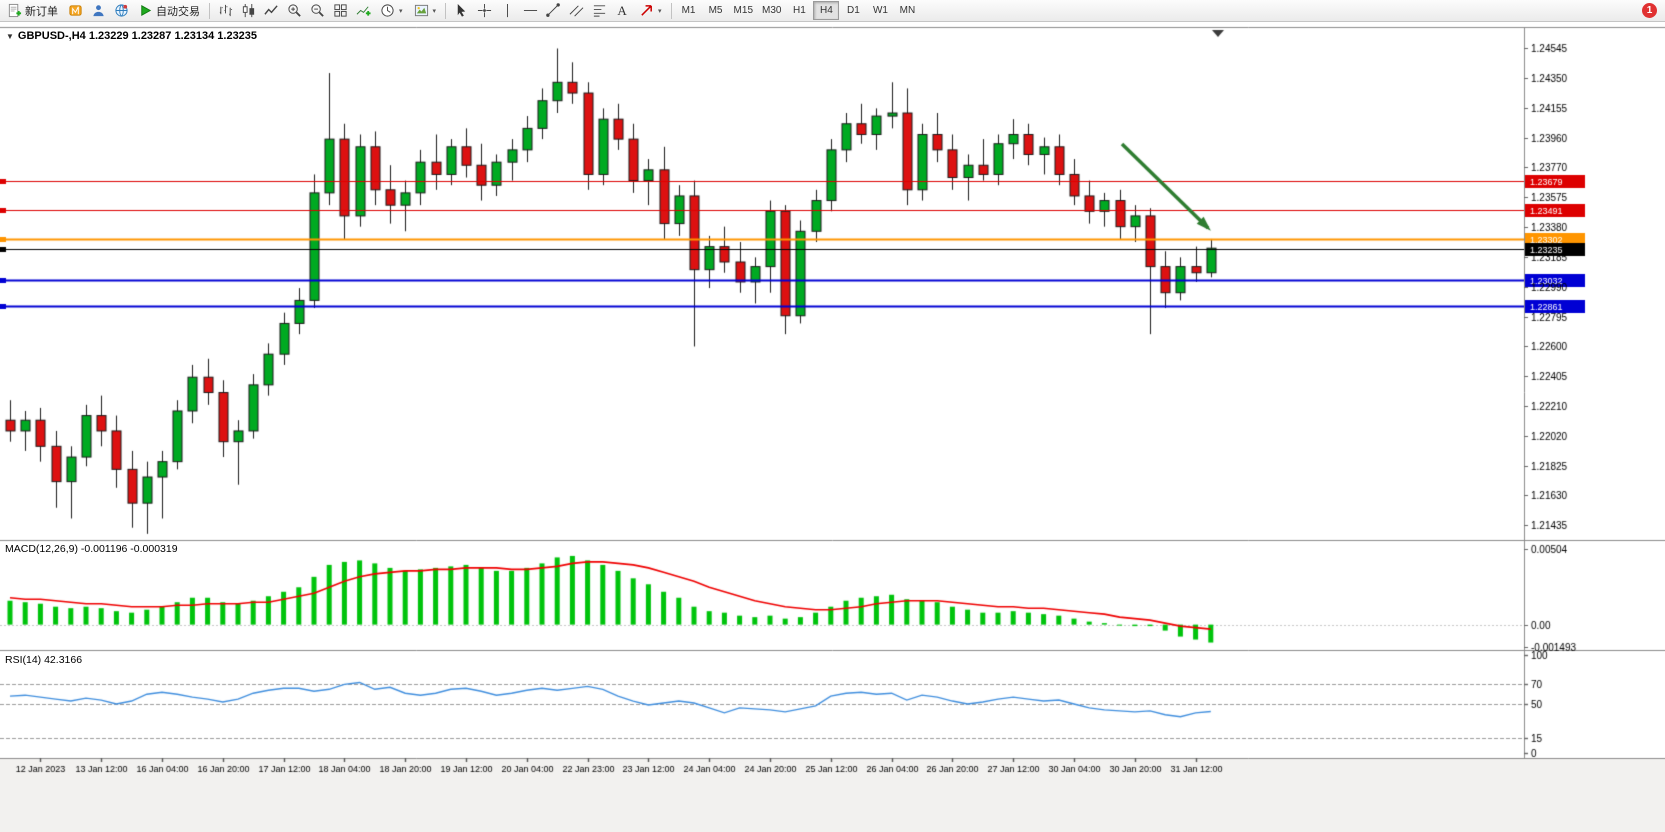 This screenshot has height=832, width=1665. Describe the element at coordinates (907, 10) in the screenshot. I see `tf-button-mn: MN` at that location.